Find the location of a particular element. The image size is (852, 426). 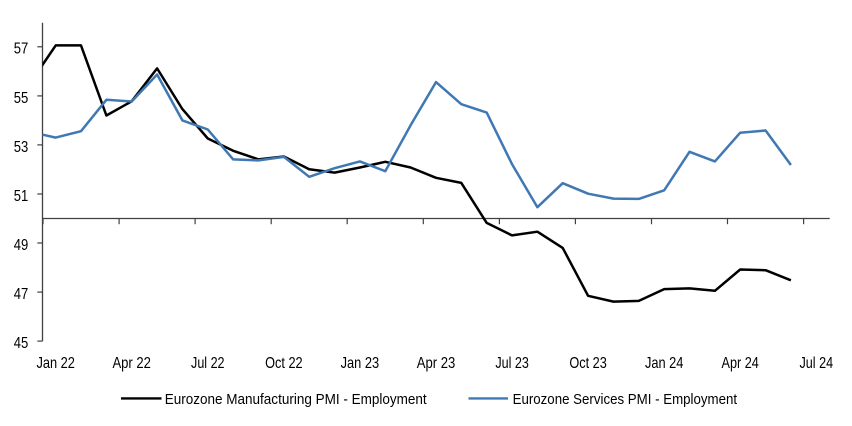

svg-text: Apr 22 is located at coordinates (131, 363).